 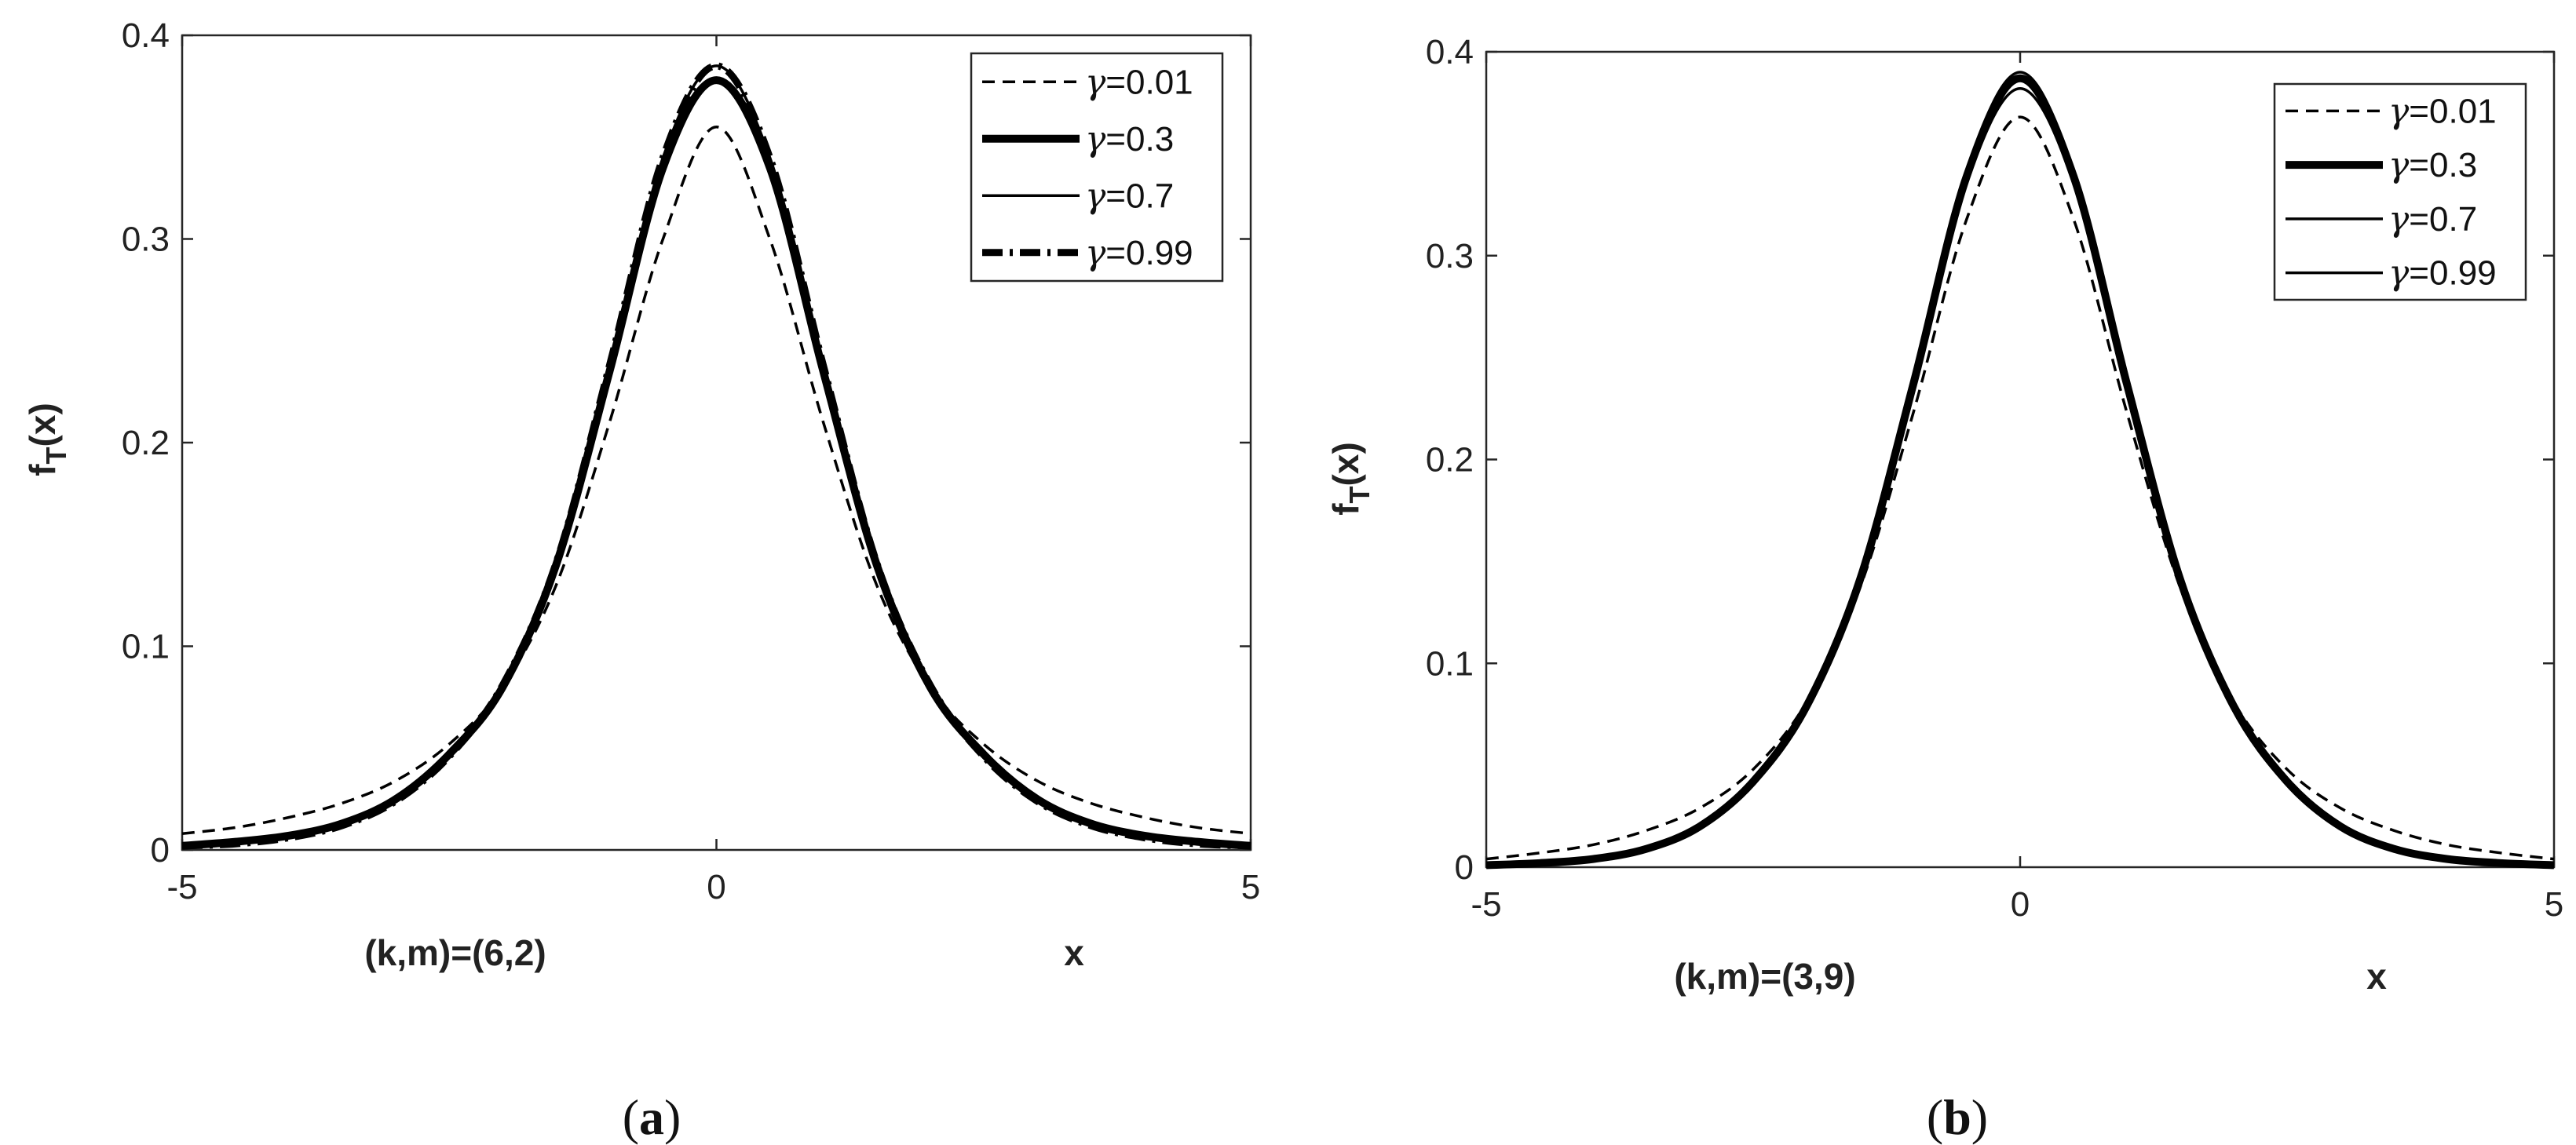 What do you see at coordinates (455, 952) in the screenshot?
I see `panel-subtitle: (k,m)=(6,2)` at bounding box center [455, 952].